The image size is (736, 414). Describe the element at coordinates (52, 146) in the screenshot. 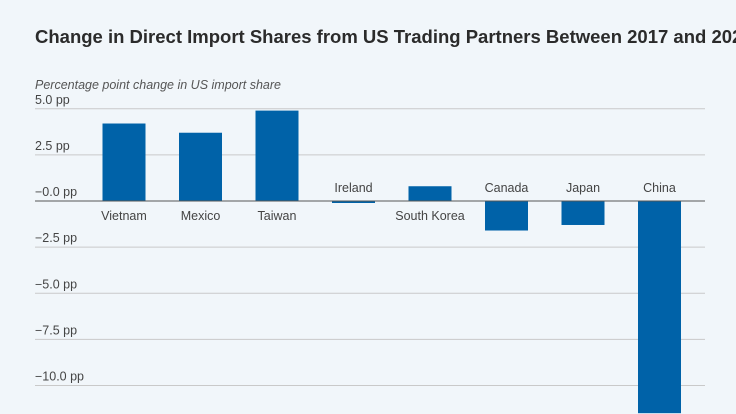

I see `y-tick-label: 2.5 pp` at that location.